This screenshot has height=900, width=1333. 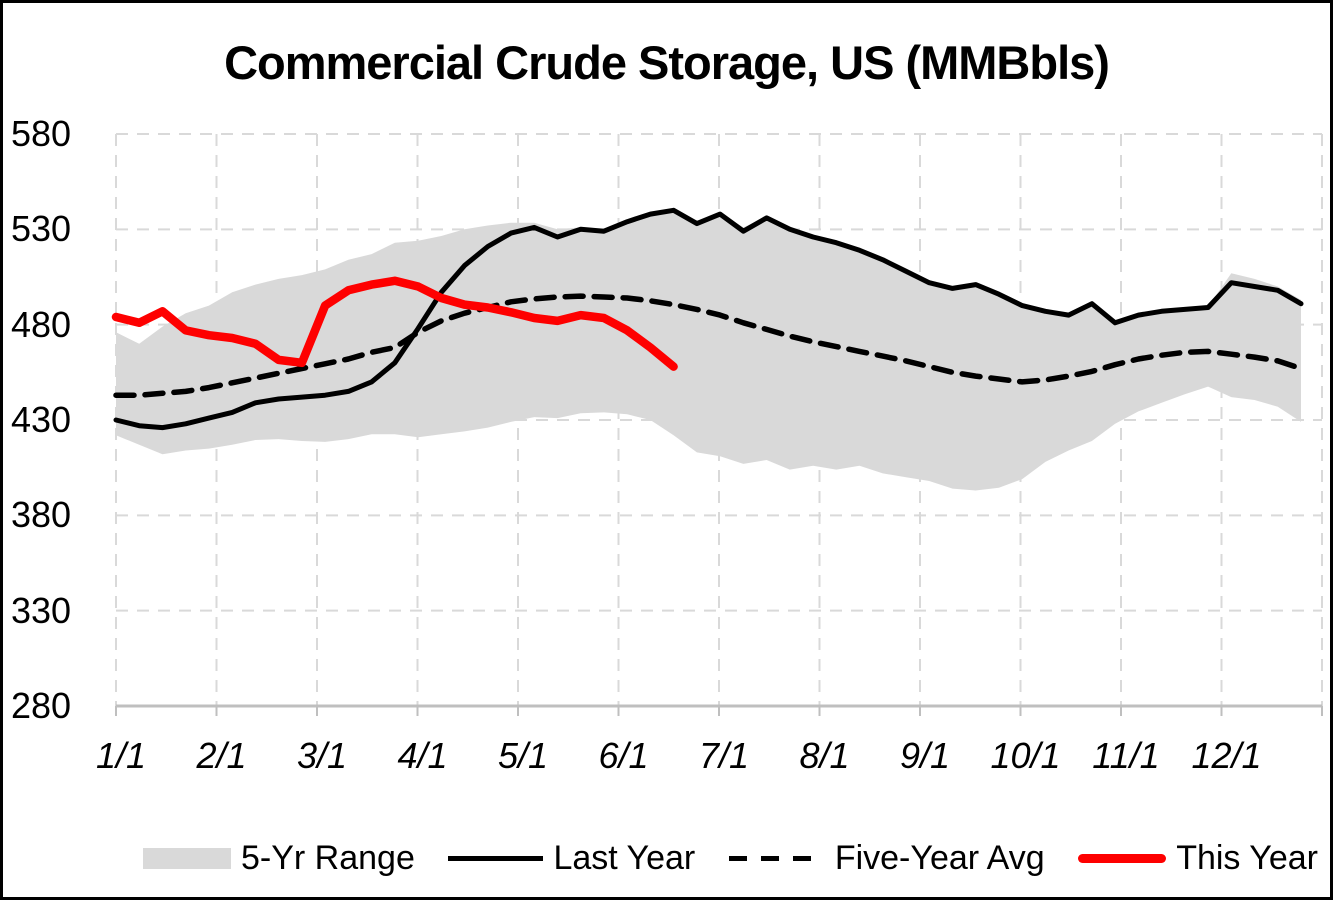 I want to click on legend-item-5yr-range: 5-Yr Range, so click(x=279, y=858).